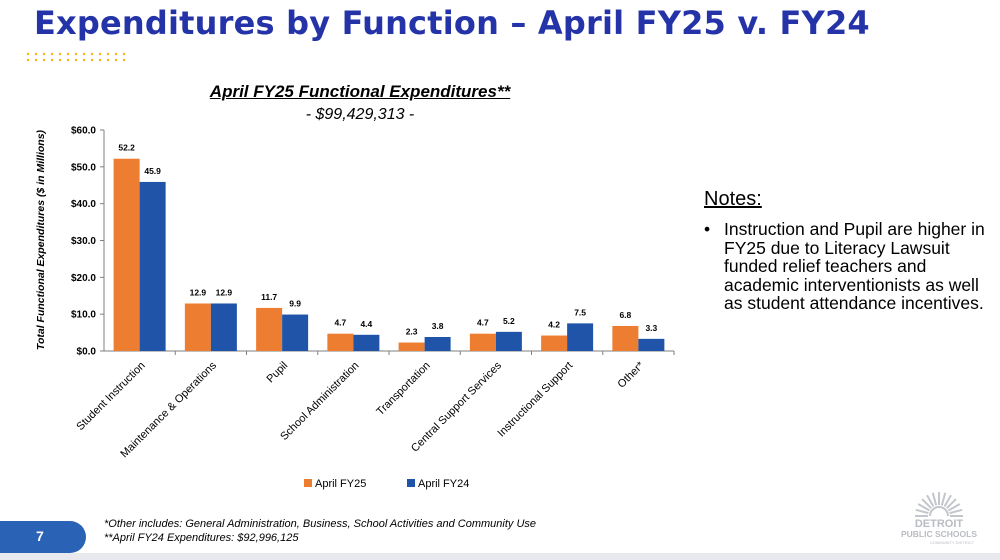  I want to click on page-number: 7, so click(40, 536).